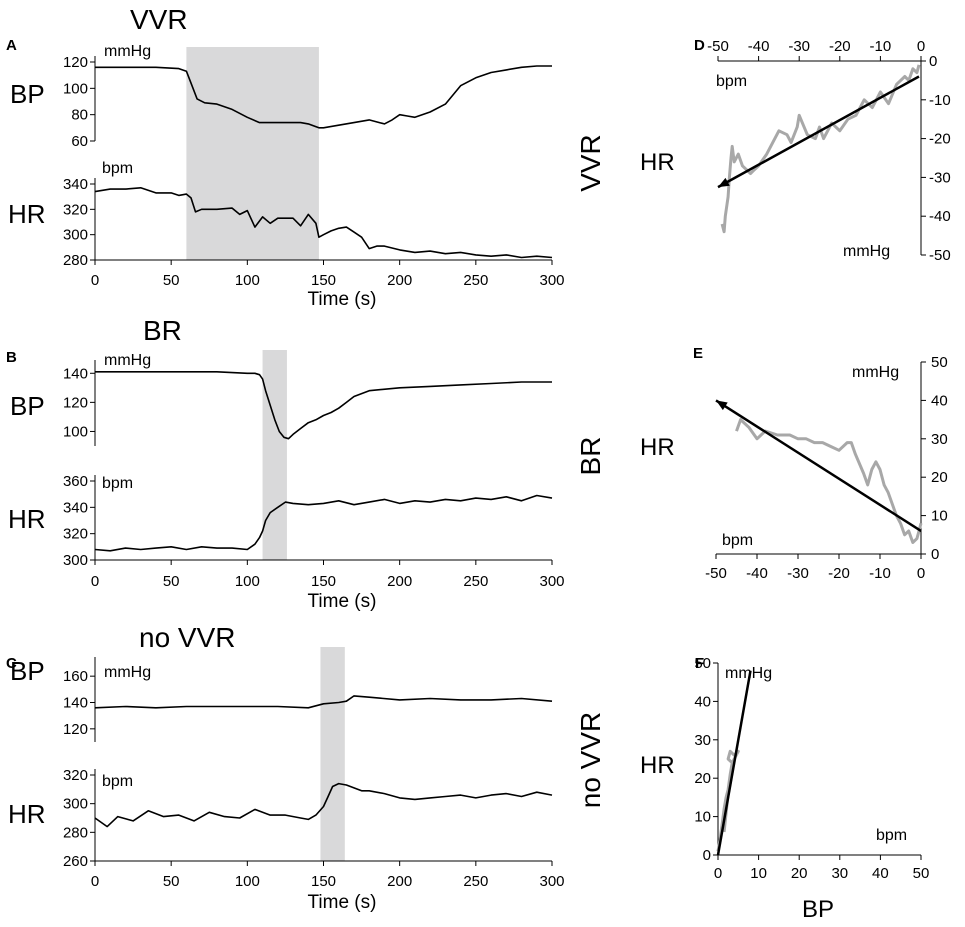  I want to click on hr-label-A: HR, so click(27, 214).